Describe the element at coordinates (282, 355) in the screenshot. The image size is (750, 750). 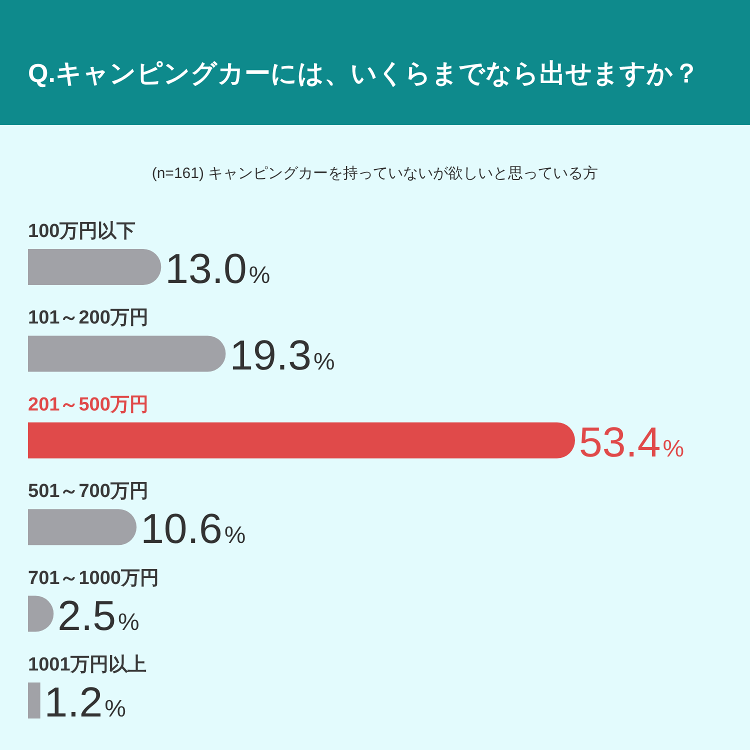
I see `data-label: 19.3%` at that location.